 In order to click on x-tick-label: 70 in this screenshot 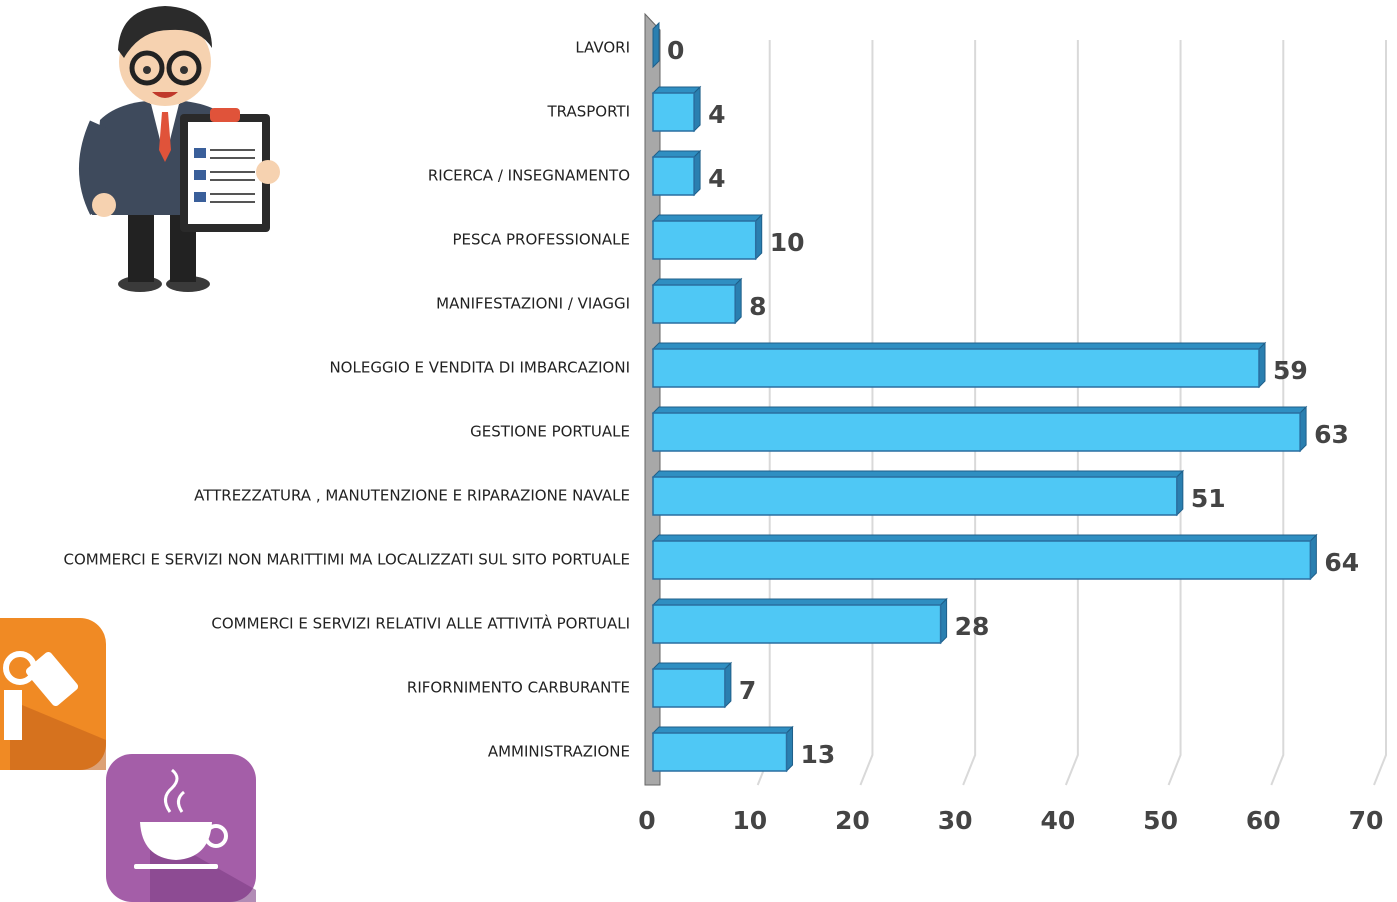, I will do `click(1366, 820)`.